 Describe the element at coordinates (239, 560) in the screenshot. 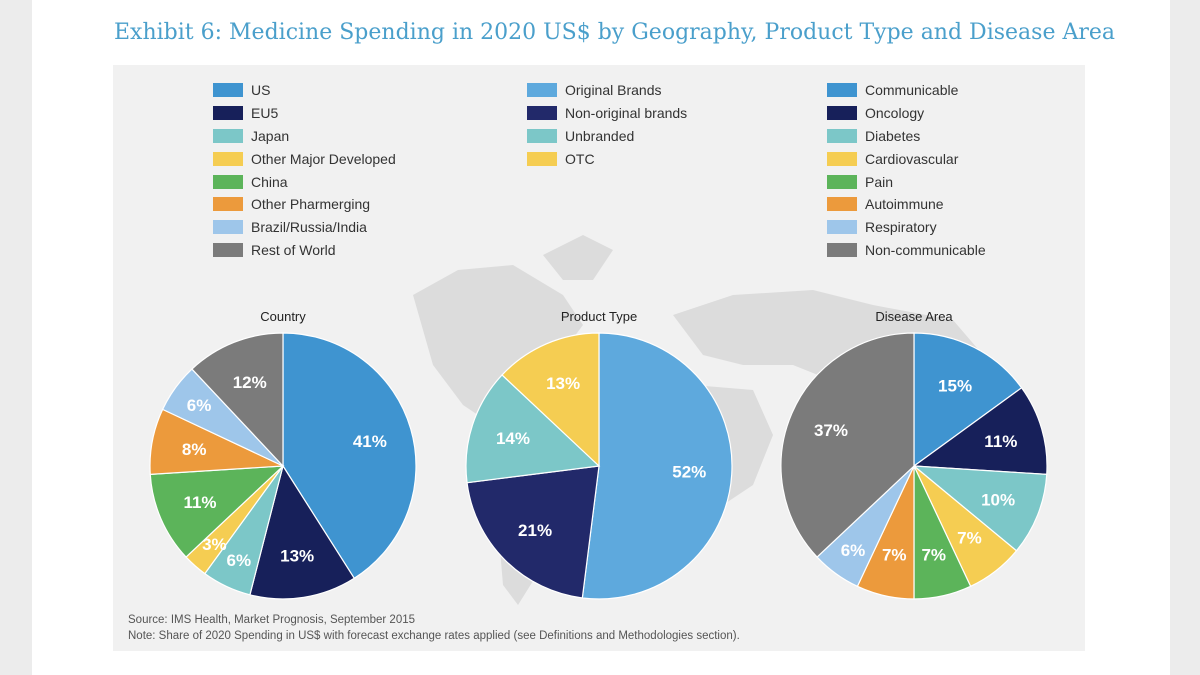

I see `slice-label-japan: 6%` at that location.